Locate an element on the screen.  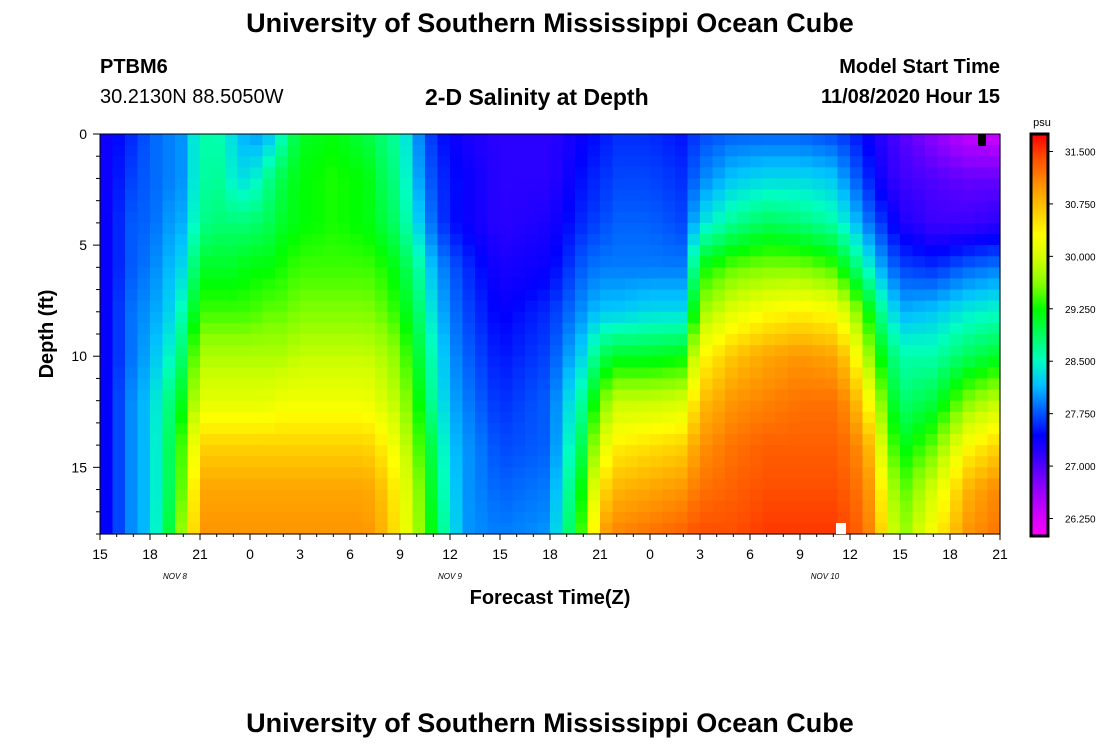
x-tick-label: 6 is located at coordinates (350, 554).